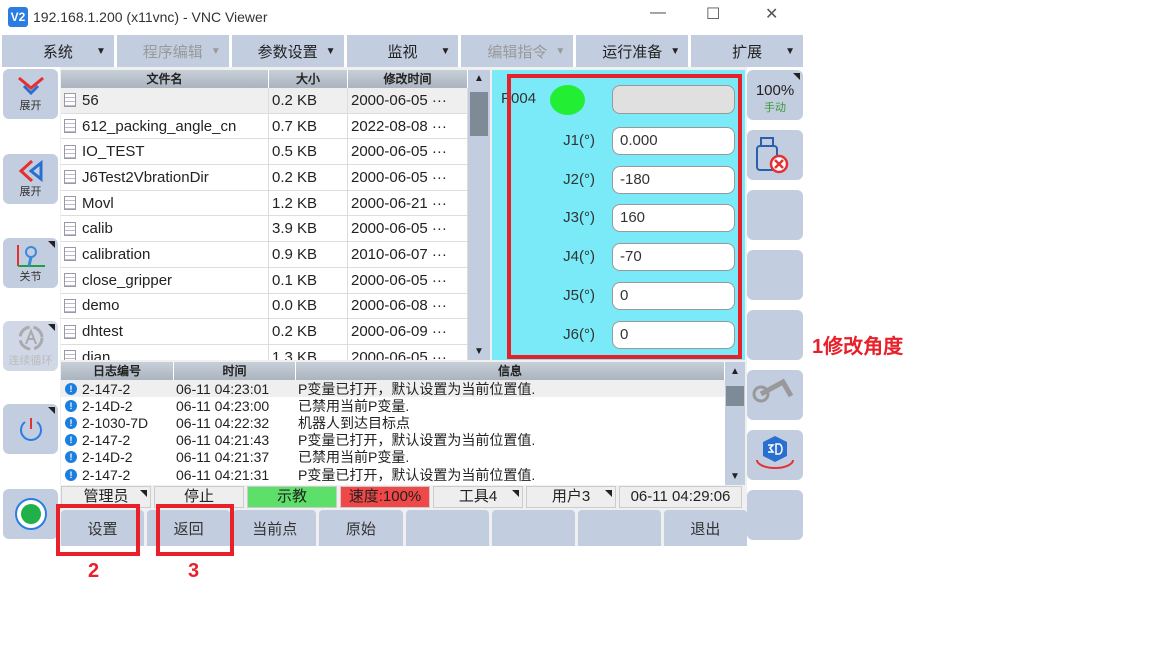  Describe the element at coordinates (417, 474) in the screenshot. I see `log-info: P变量已打开，默认设置为当前位置值.` at that location.